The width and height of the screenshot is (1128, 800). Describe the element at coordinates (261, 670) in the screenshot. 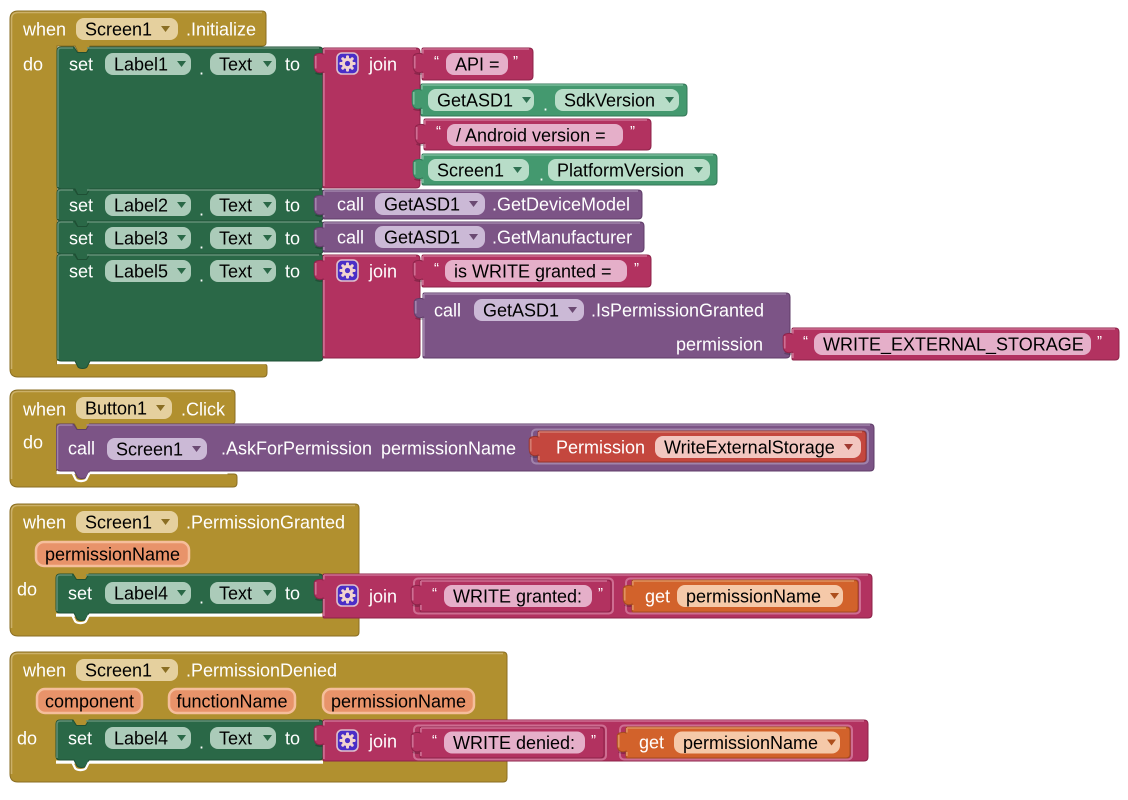

I see `svg-text: .PermissionDenied` at that location.